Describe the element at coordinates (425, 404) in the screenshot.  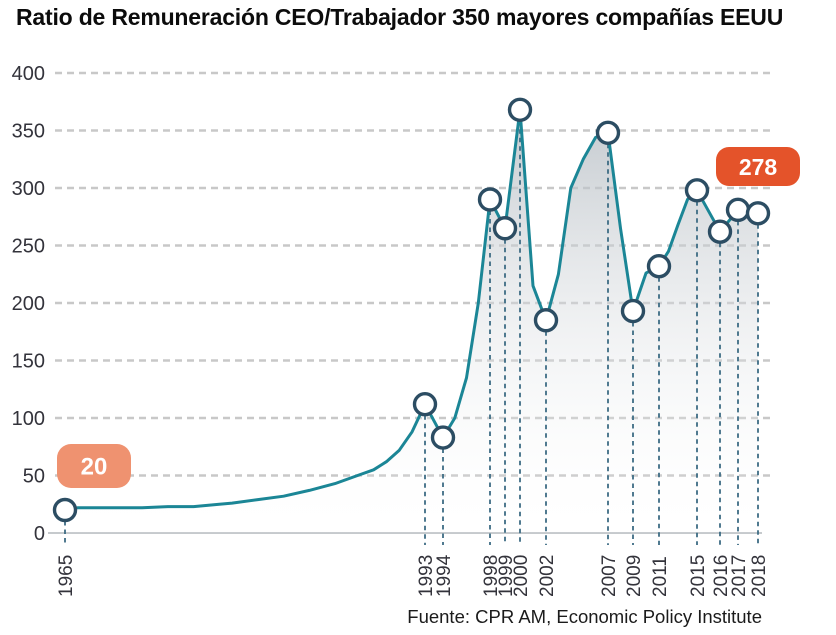
I see `data-point-1993` at that location.